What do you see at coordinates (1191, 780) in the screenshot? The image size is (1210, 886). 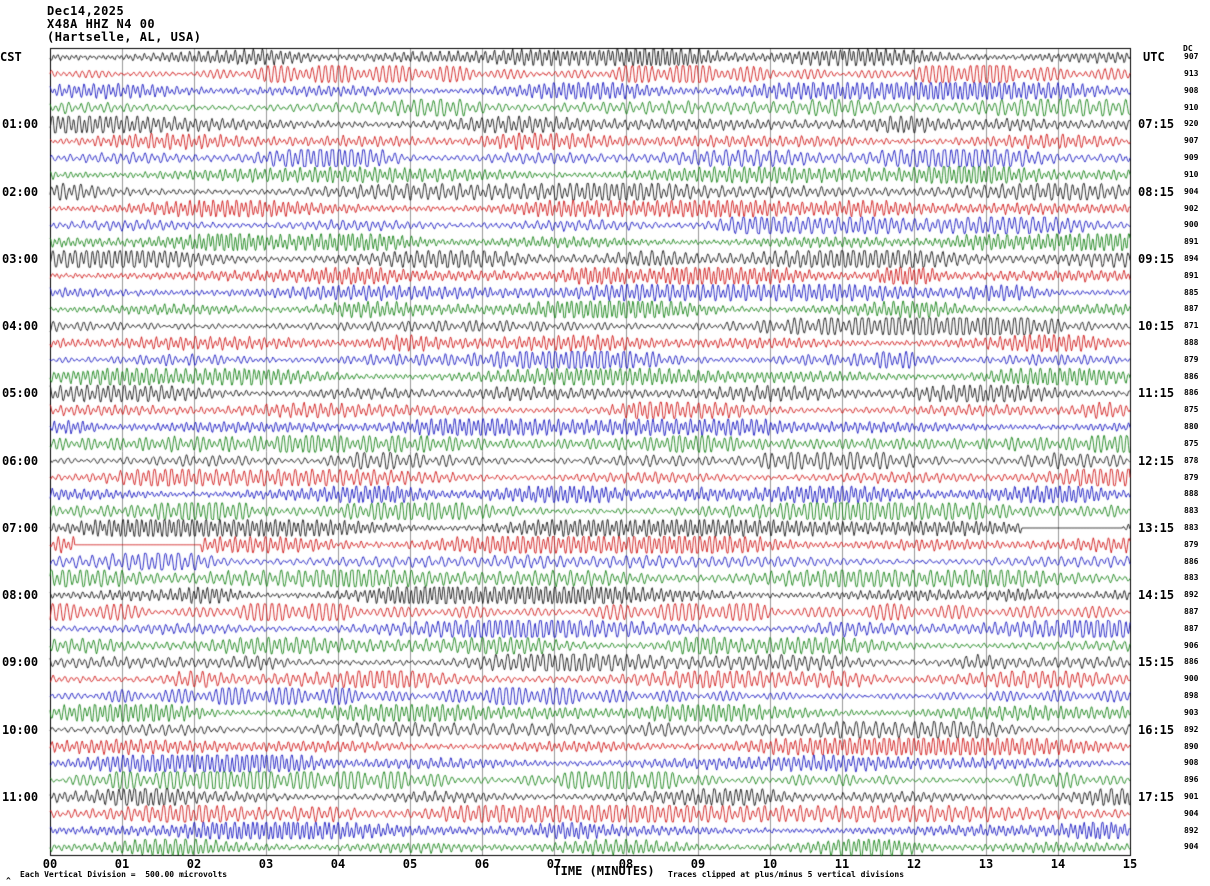 I see `dc-offset-value: 896` at bounding box center [1191, 780].